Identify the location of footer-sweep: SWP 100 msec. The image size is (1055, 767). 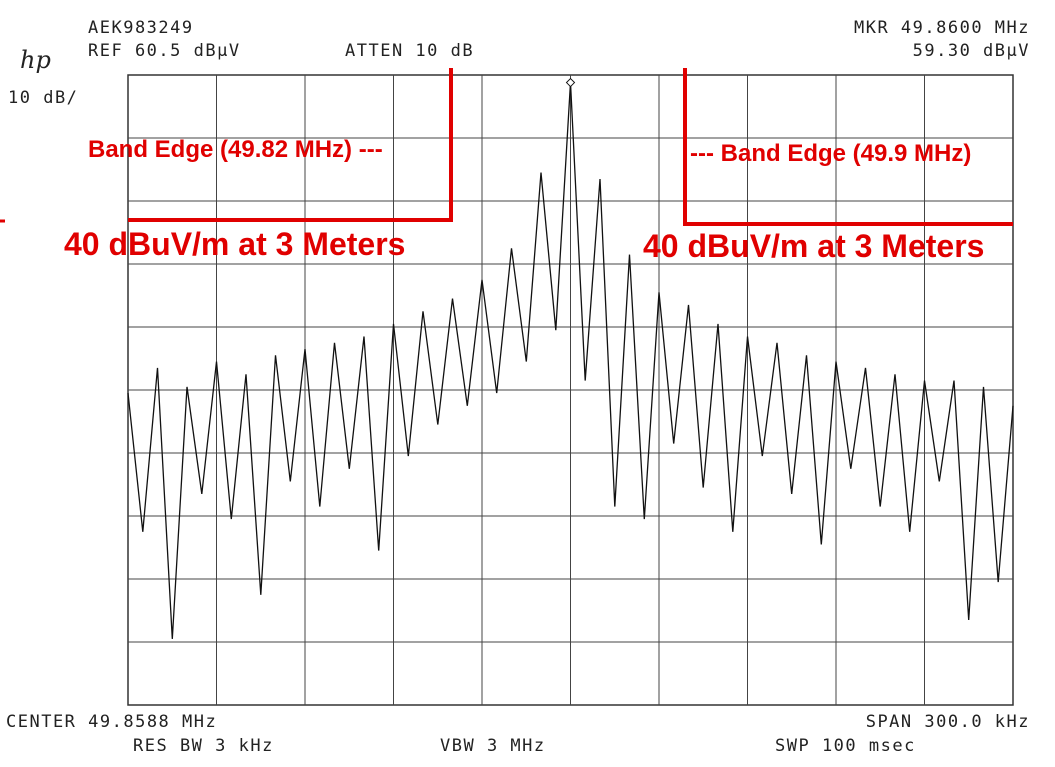
(845, 746).